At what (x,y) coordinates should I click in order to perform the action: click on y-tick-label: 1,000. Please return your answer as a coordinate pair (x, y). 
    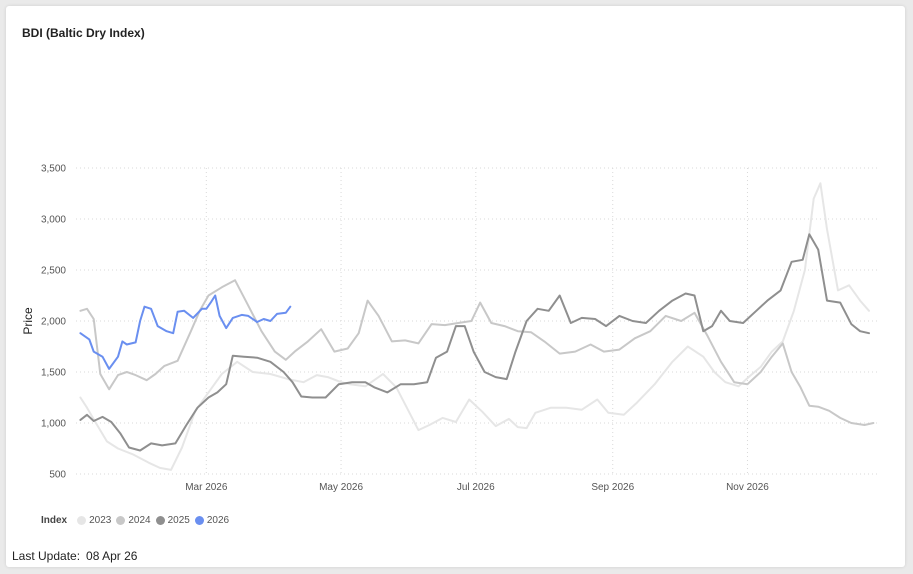
    Looking at the image, I should click on (53, 424).